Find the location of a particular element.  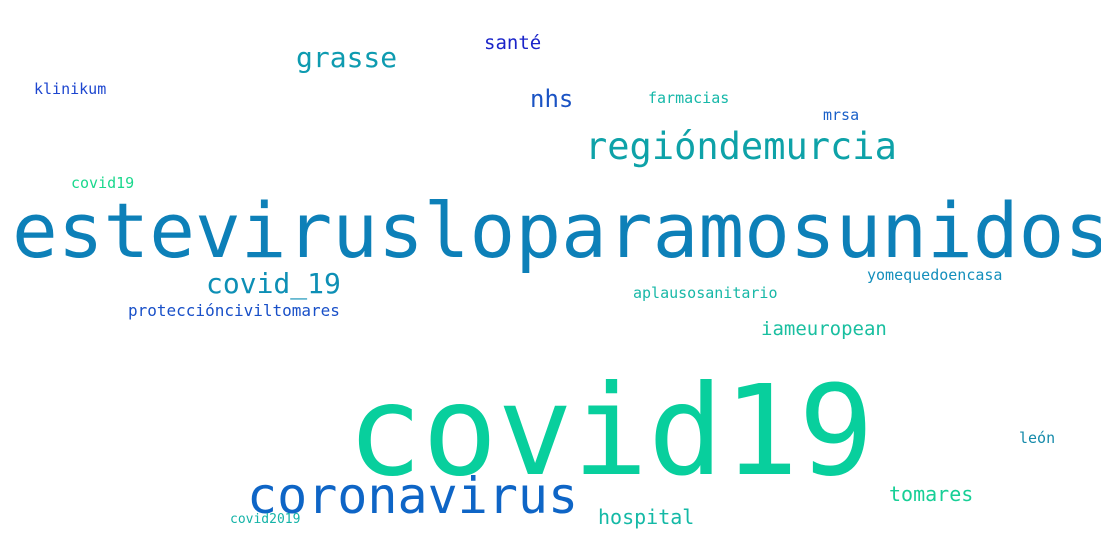

word-klinikum: klinikum is located at coordinates (70, 89).